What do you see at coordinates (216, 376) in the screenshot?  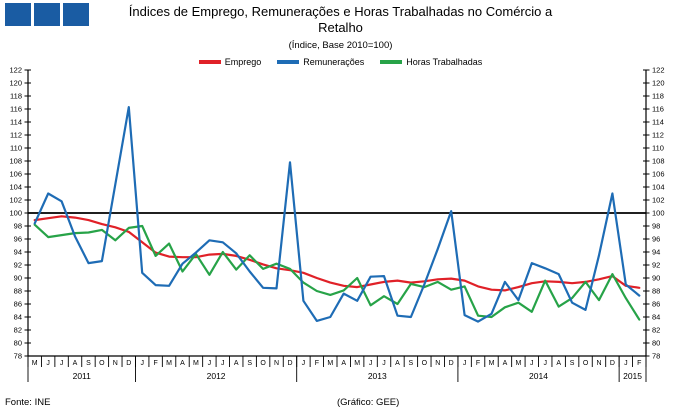 I see `year-label: 2012` at bounding box center [216, 376].